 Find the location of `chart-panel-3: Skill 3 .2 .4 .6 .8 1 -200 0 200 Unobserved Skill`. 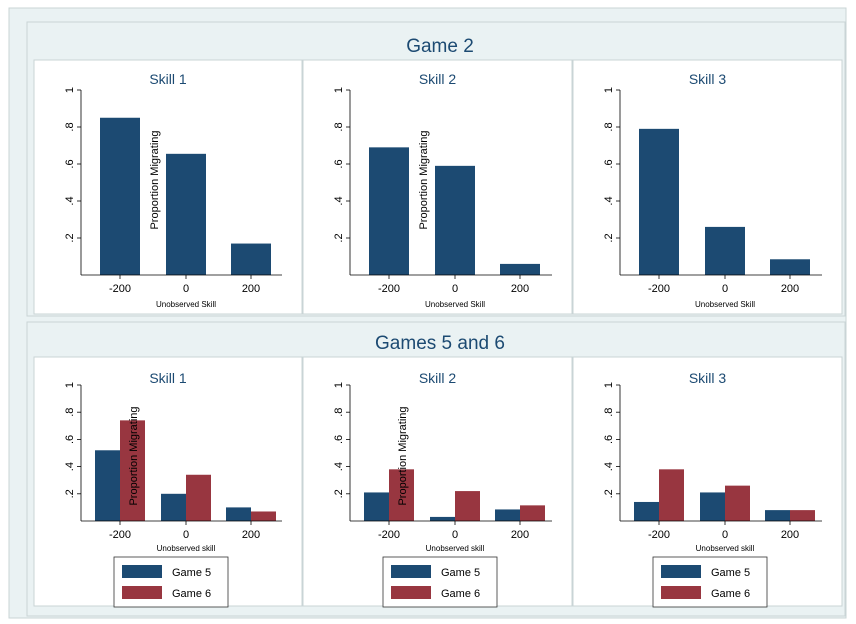

chart-panel-3: Skill 3 .2 .4 .6 .8 1 -200 0 200 Unobserved Skill is located at coordinates (707, 187).